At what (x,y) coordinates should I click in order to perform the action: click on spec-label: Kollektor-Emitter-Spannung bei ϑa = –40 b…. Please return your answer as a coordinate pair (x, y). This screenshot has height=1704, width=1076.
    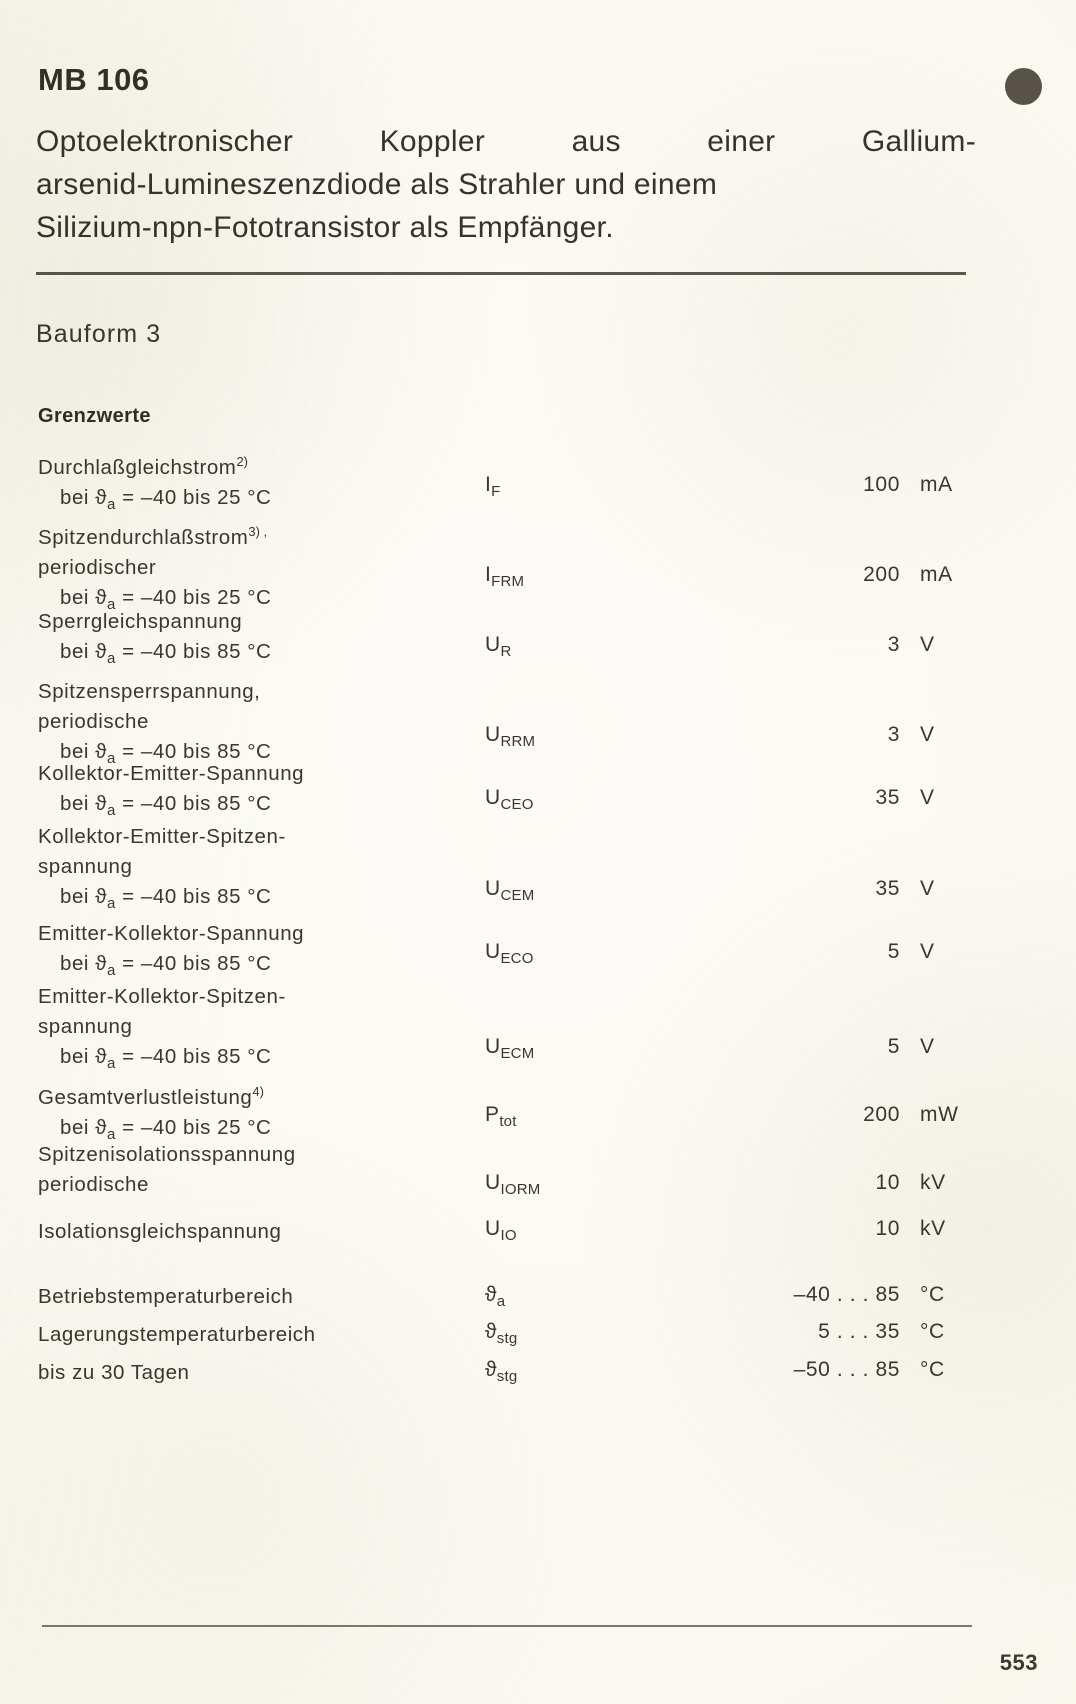
    Looking at the image, I should click on (253, 792).